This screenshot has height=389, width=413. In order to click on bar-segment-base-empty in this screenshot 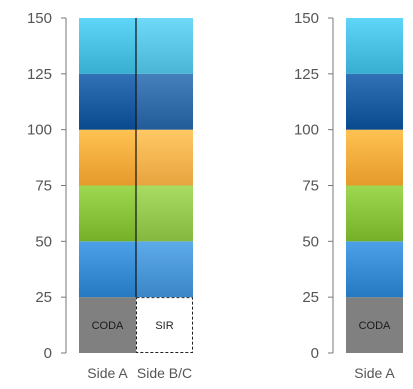, I will do `click(164, 325)`.